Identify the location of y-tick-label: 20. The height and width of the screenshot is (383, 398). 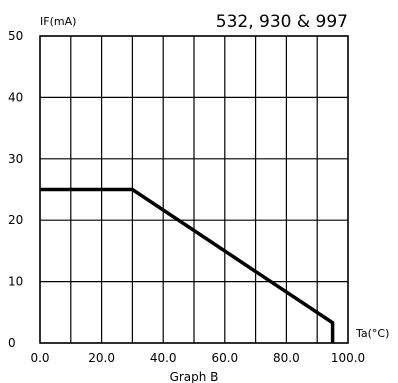
(15, 220).